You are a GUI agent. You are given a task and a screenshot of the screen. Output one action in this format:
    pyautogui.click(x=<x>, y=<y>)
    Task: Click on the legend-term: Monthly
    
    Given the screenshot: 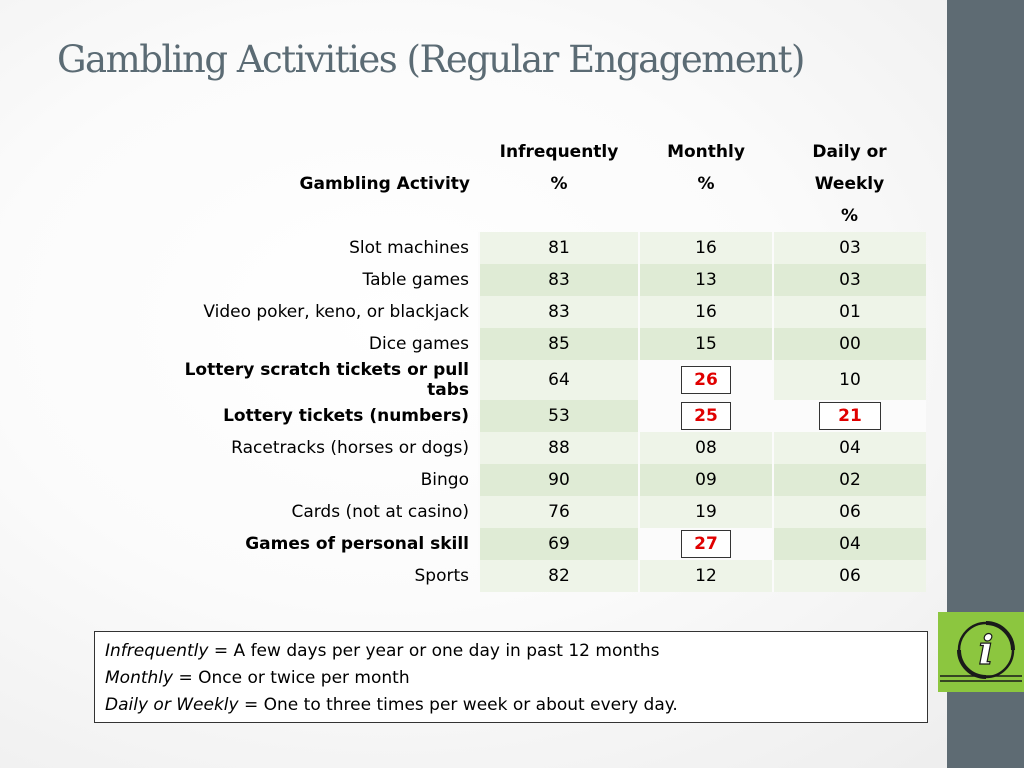 What is the action you would take?
    pyautogui.click(x=139, y=678)
    